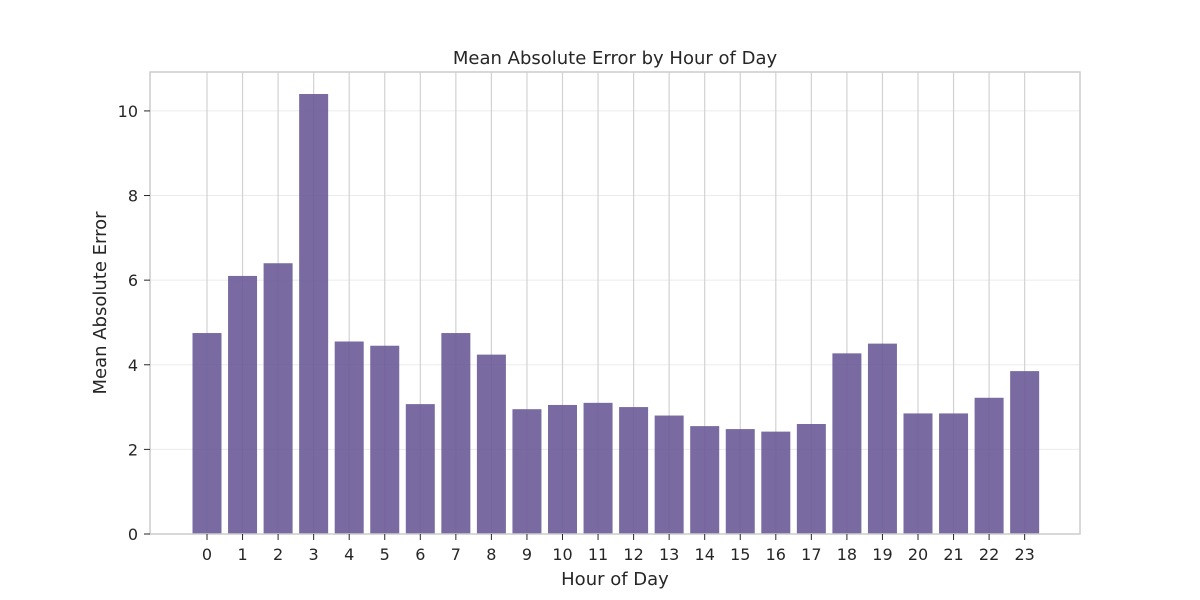 The image size is (1200, 600). I want to click on x-tick-label: 18, so click(847, 554).